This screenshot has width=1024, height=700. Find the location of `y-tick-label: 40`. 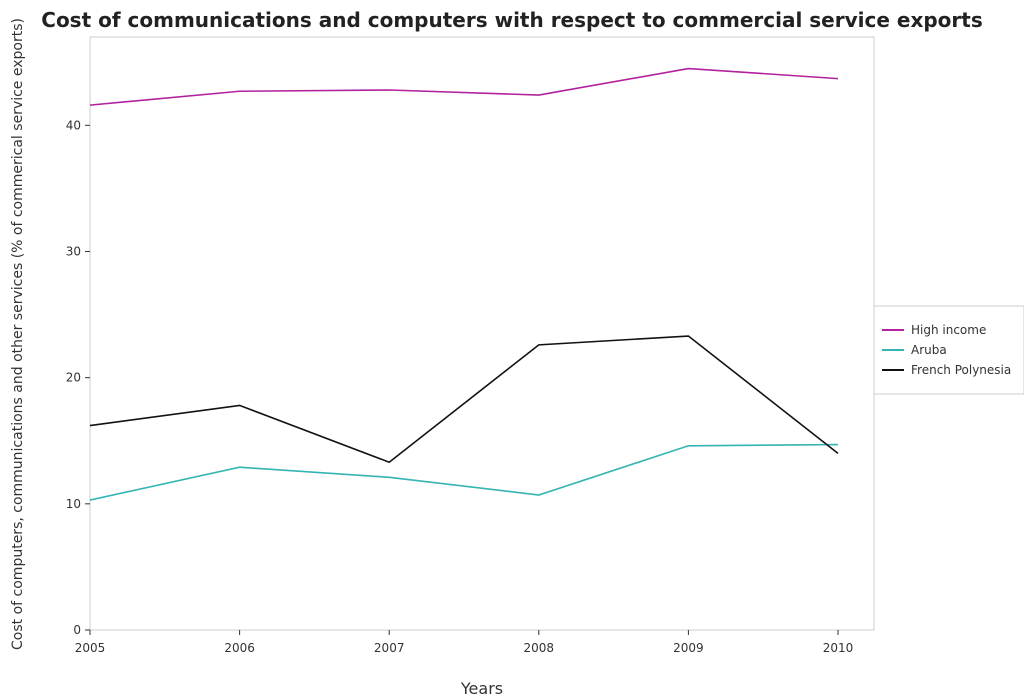

y-tick-label: 40 is located at coordinates (73, 125).